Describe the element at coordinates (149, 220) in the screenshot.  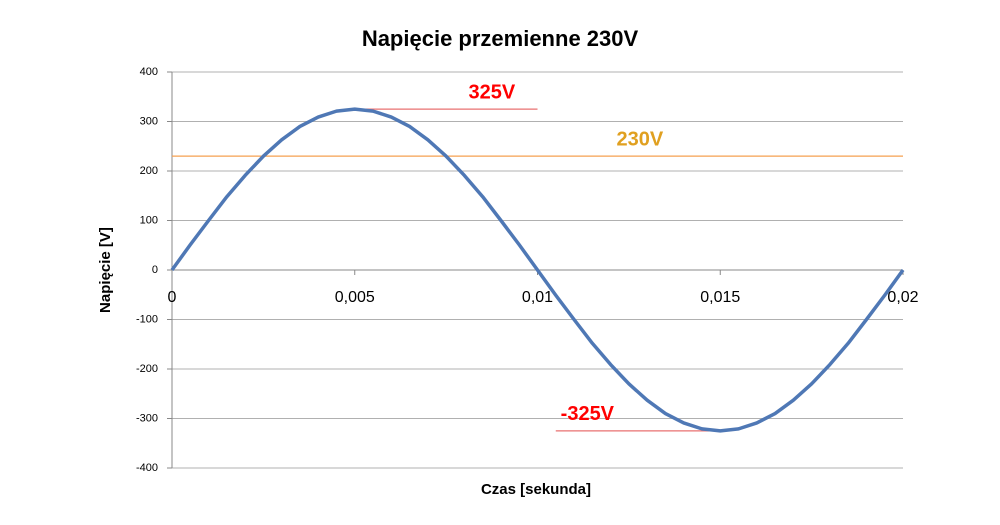
I see `y-tick-label: 100` at that location.